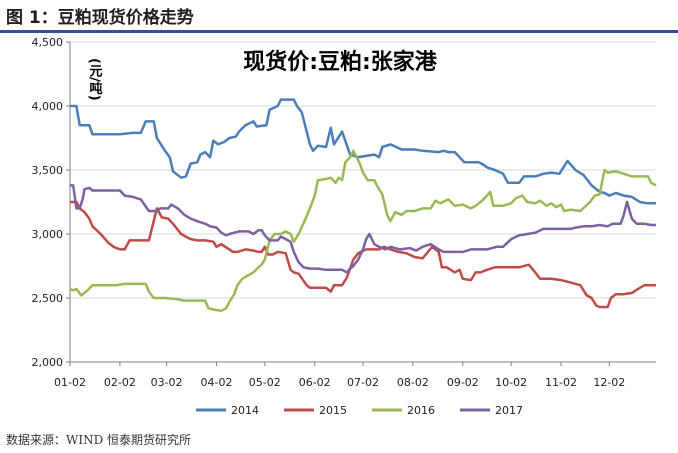 This screenshot has height=453, width=678. What do you see at coordinates (363, 382) in the screenshot?
I see `x-tick-label: 07-02` at bounding box center [363, 382].